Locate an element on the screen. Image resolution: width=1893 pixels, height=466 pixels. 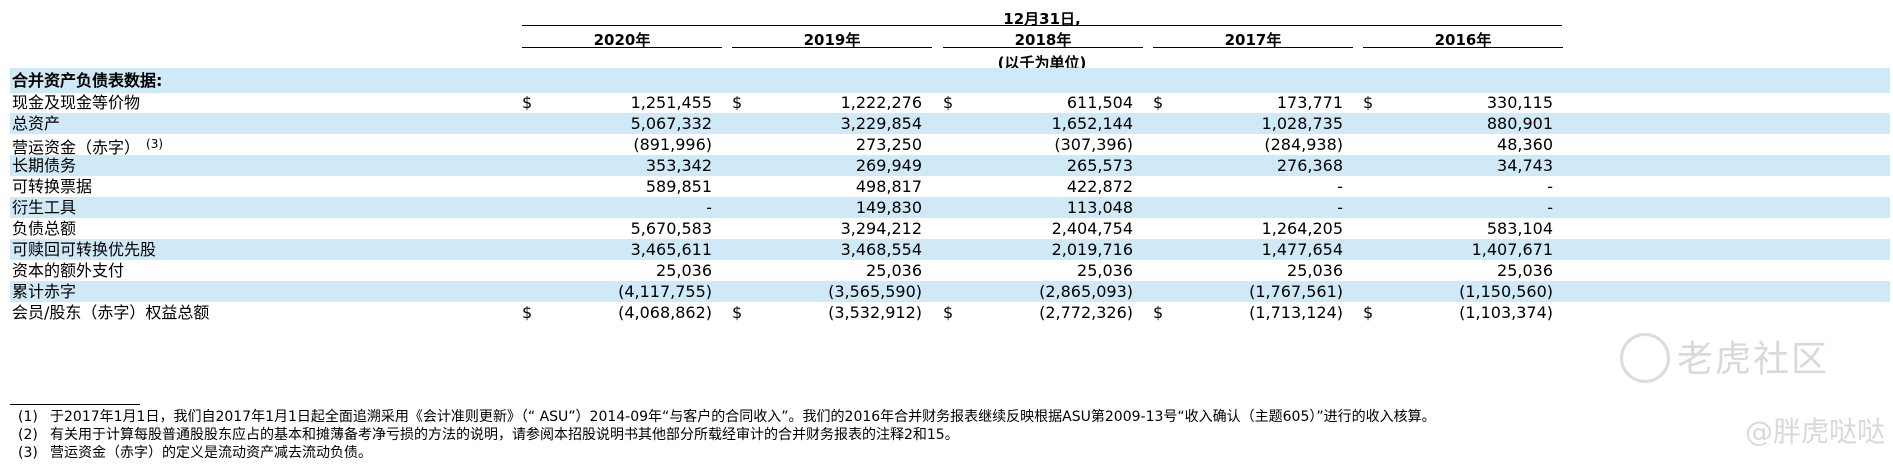
row-label-text: 现金及现金等价物 is located at coordinates (76, 102).